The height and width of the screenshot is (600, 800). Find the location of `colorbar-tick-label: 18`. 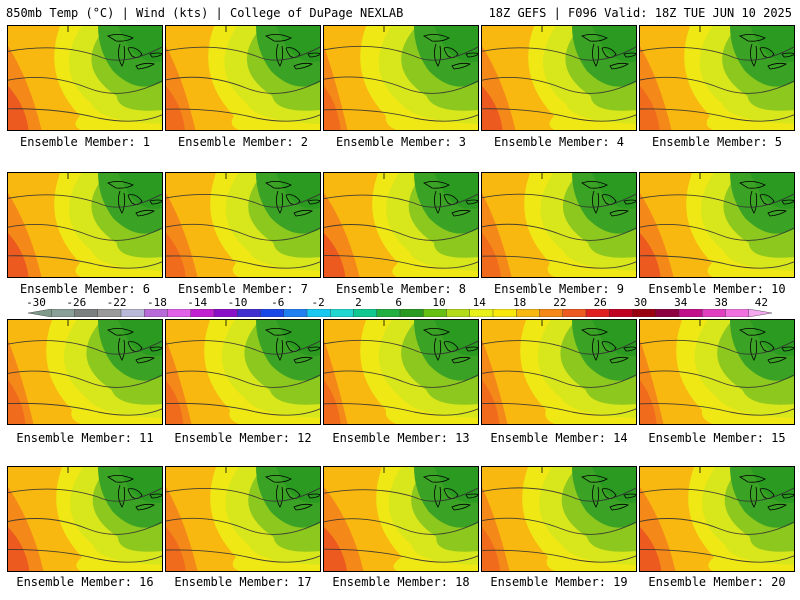

colorbar-tick-label: 18 is located at coordinates (519, 302).